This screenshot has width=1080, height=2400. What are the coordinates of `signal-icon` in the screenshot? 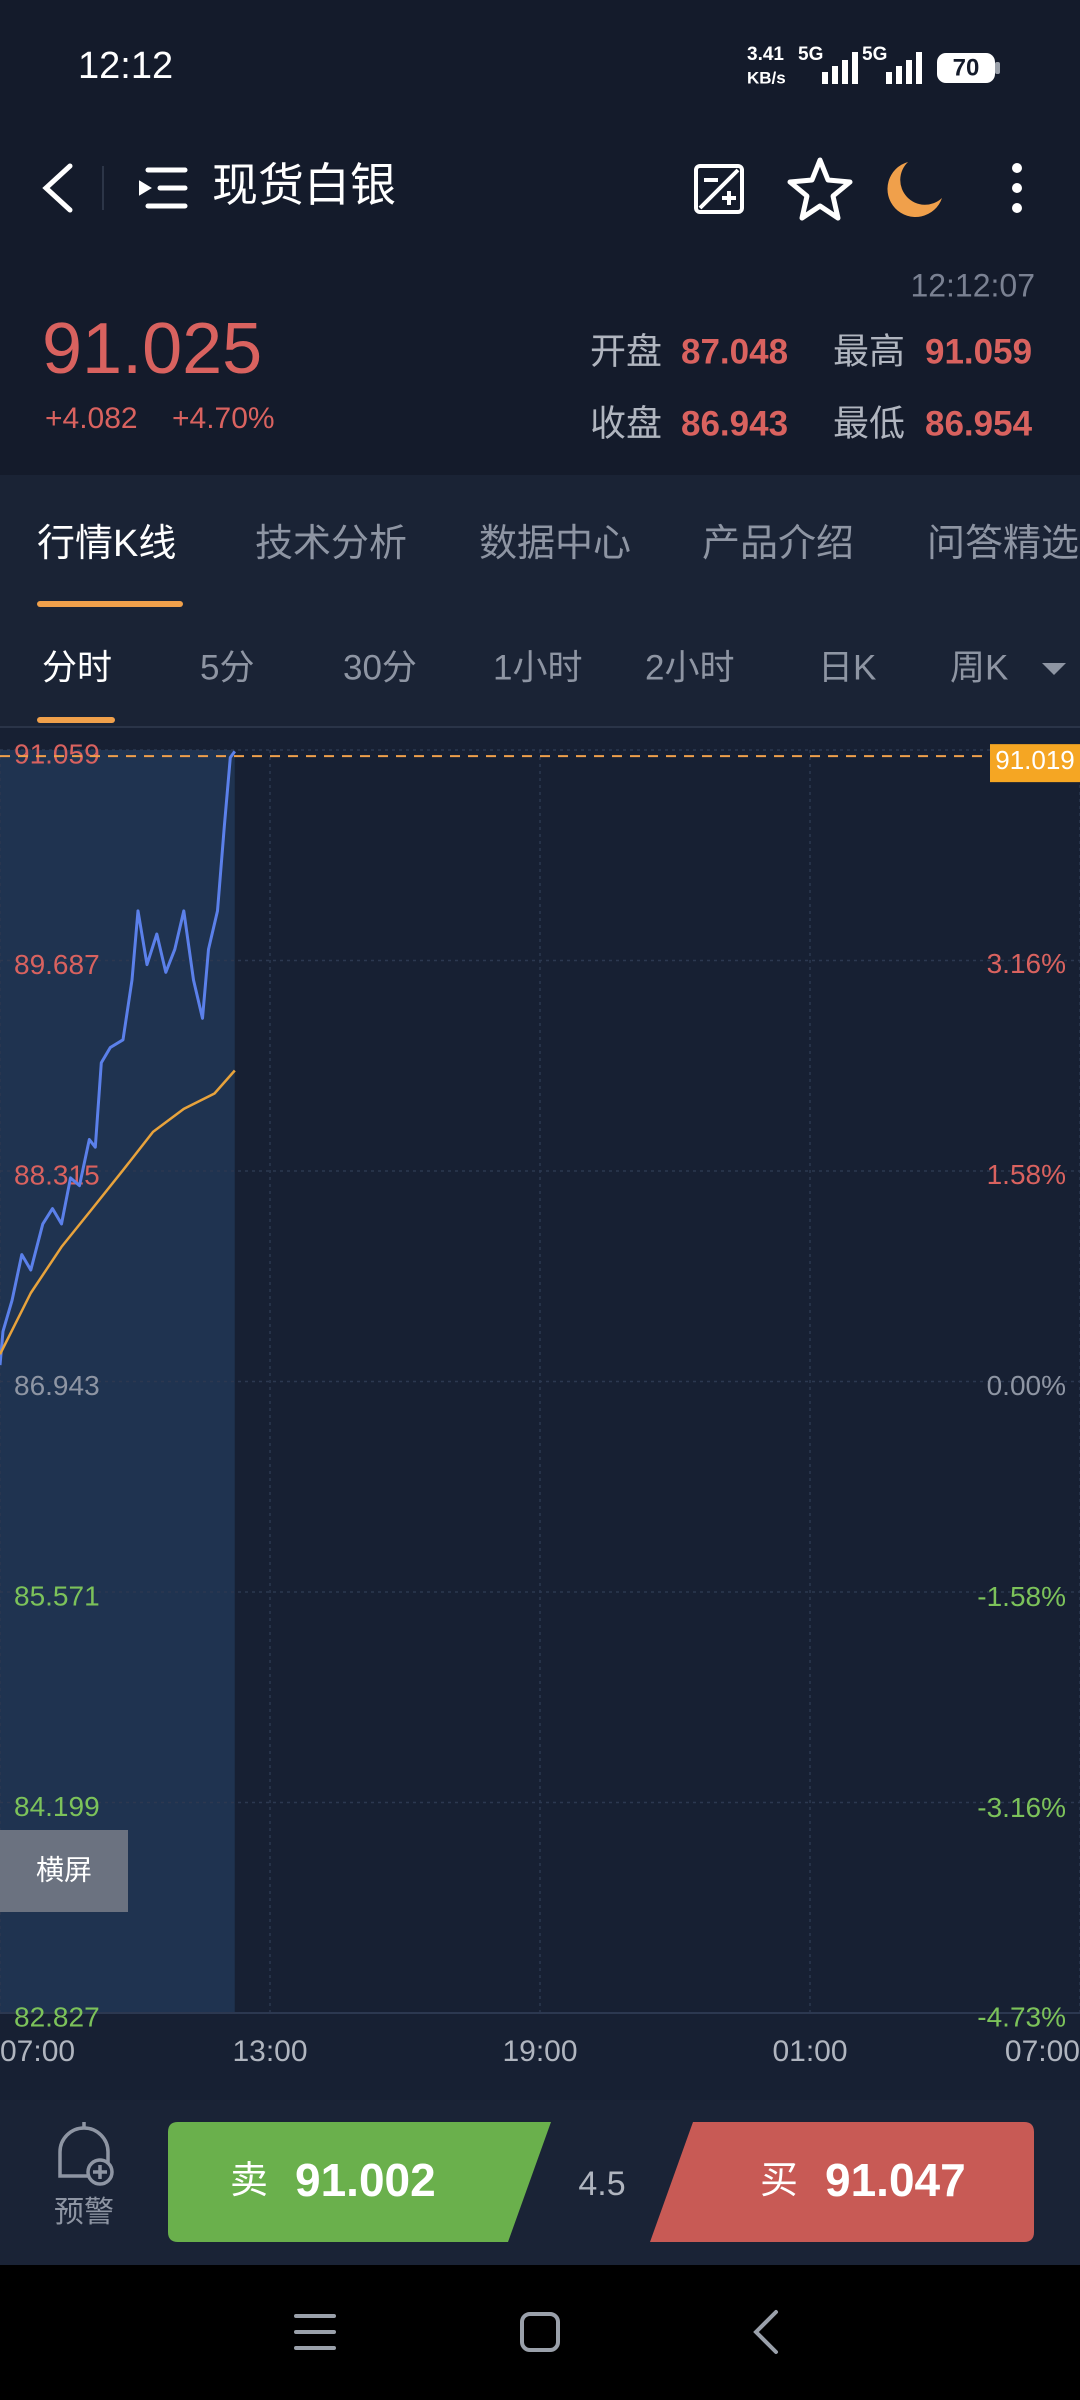 It's located at (872, 68).